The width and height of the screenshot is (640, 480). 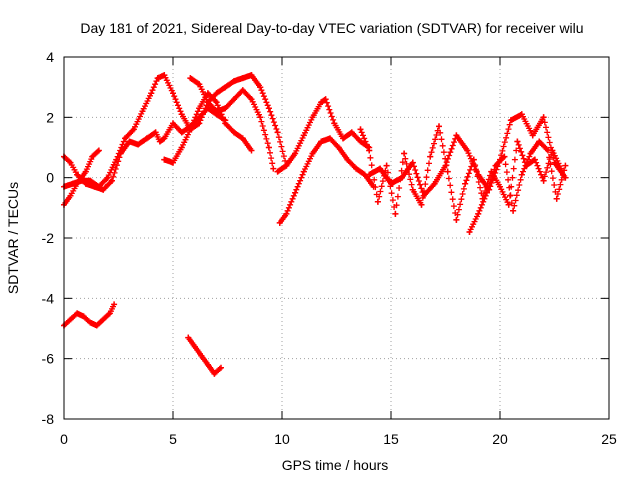 What do you see at coordinates (48, 419) in the screenshot?
I see `y-tick-label: -8` at bounding box center [48, 419].